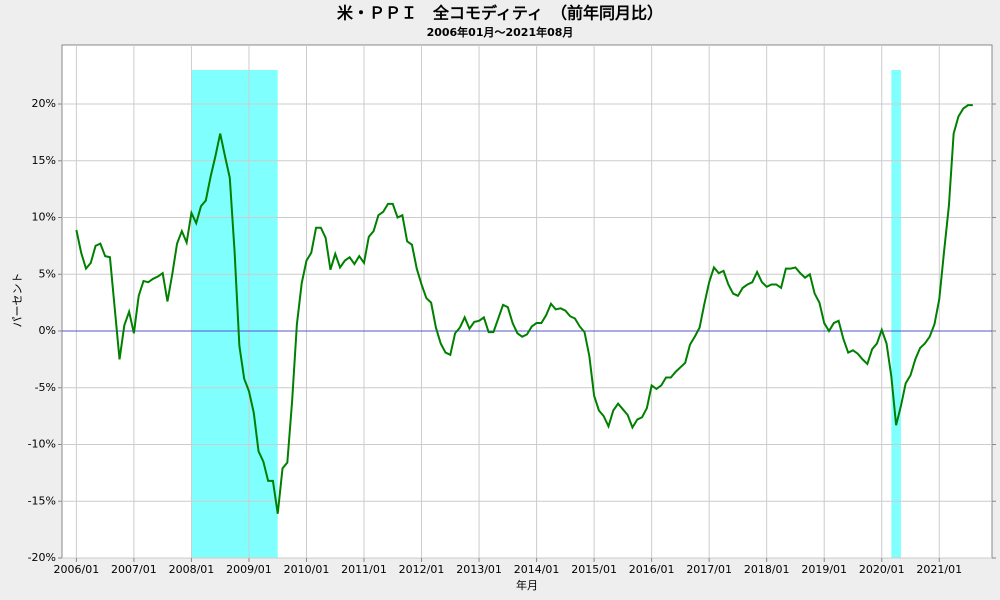  What do you see at coordinates (479, 569) in the screenshot?
I see `x-tick-label: 2013/01` at bounding box center [479, 569].